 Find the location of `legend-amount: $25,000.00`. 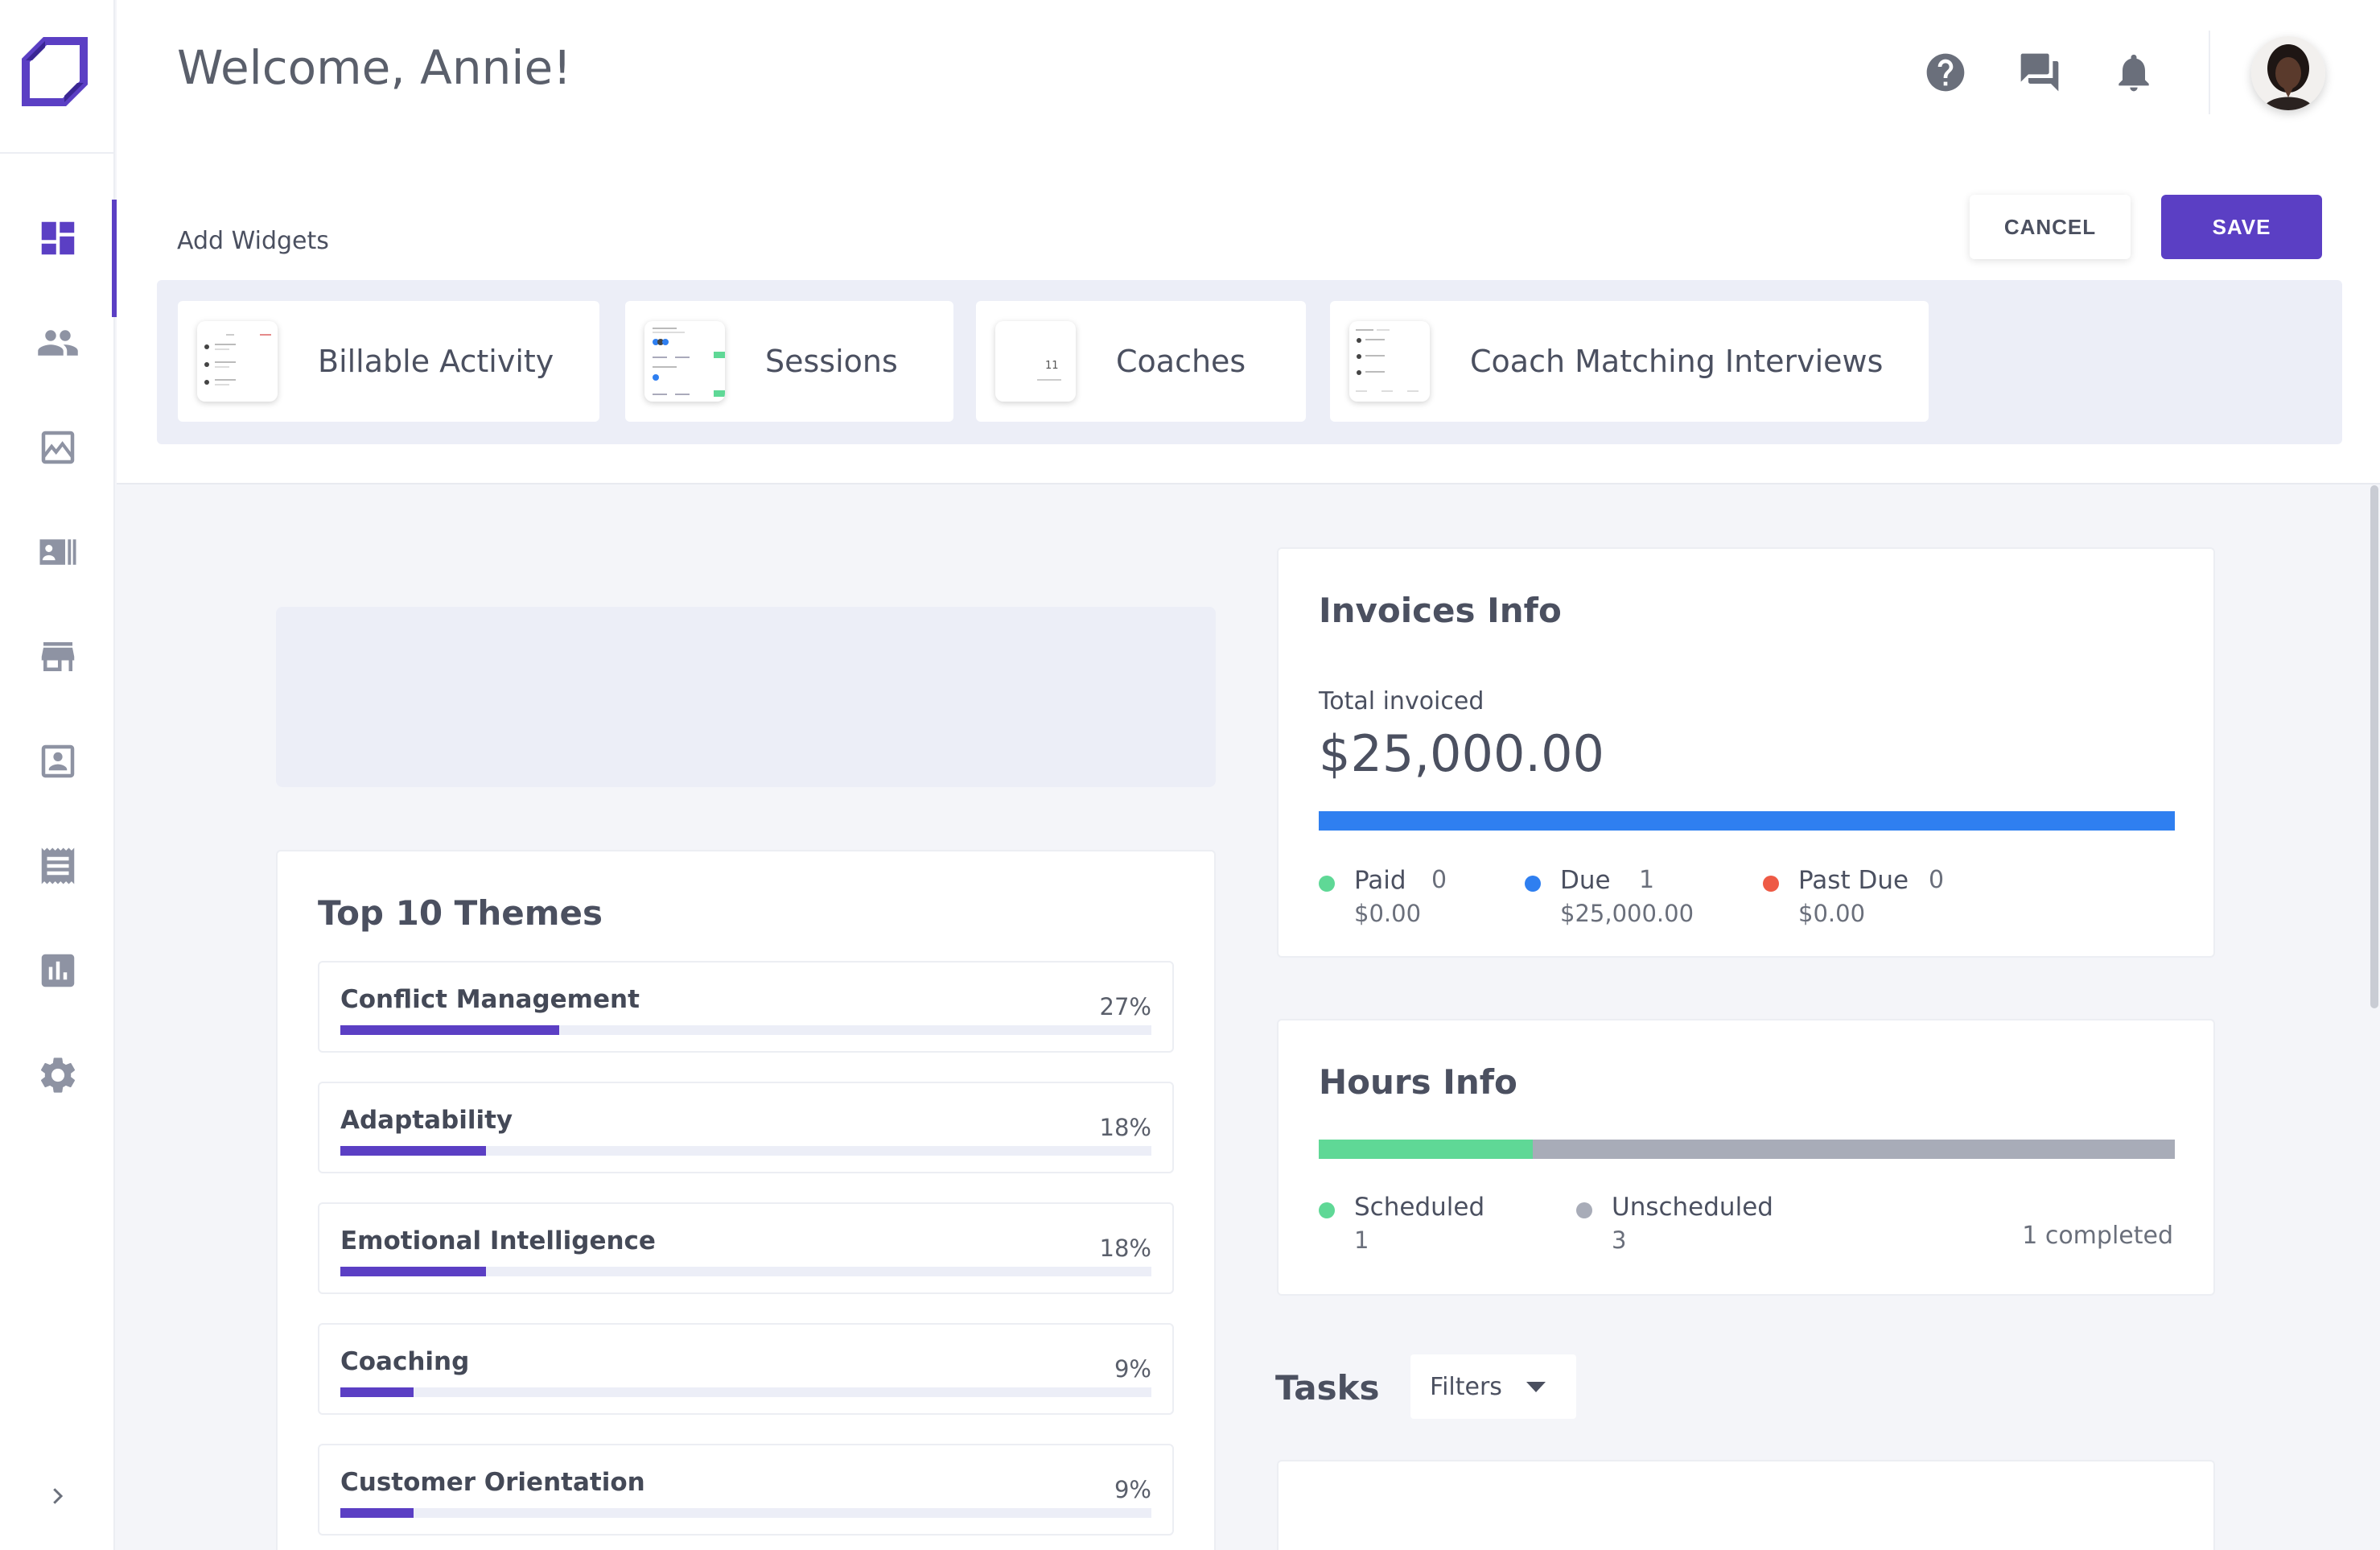

legend-amount: $25,000.00 is located at coordinates (1627, 914).